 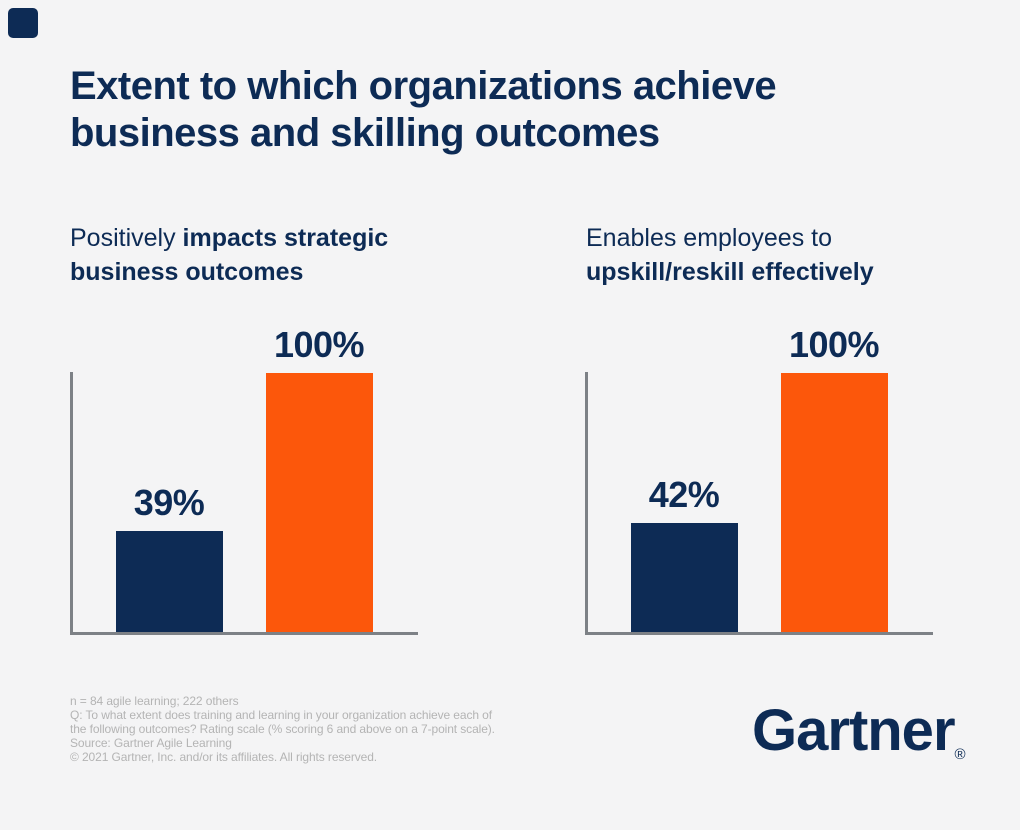 What do you see at coordinates (169, 502) in the screenshot?
I see `chart-1-bar-1-value-label: 39%` at bounding box center [169, 502].